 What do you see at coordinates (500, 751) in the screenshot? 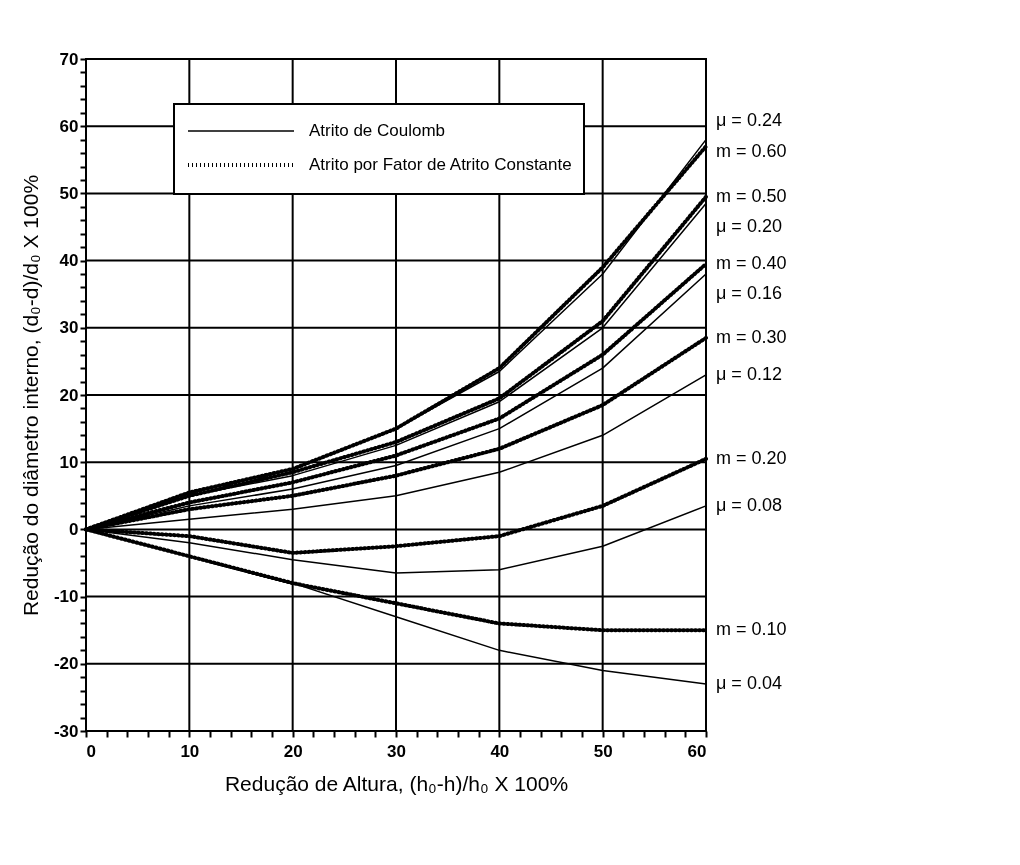
I see `x-tick-label: 40` at bounding box center [500, 751].